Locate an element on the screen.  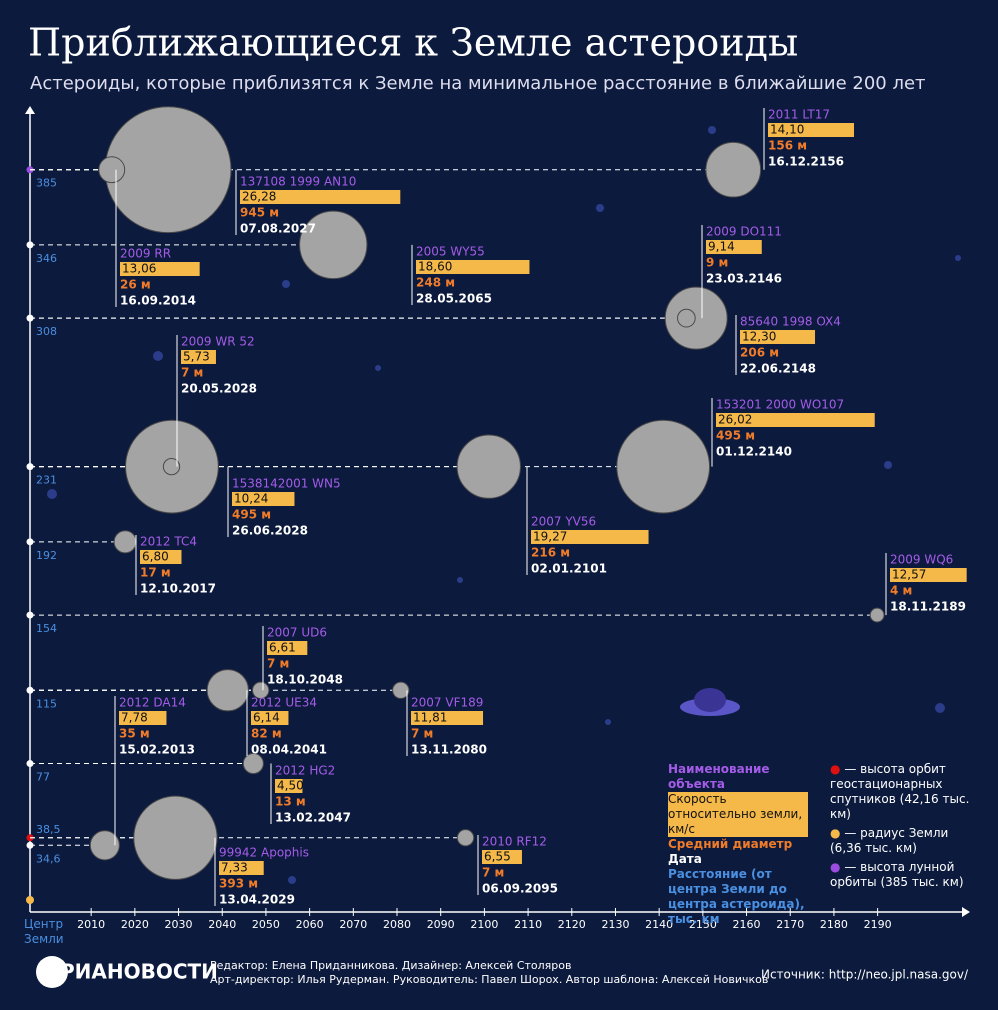
x-tick-label: 2140 is located at coordinates (659, 924).